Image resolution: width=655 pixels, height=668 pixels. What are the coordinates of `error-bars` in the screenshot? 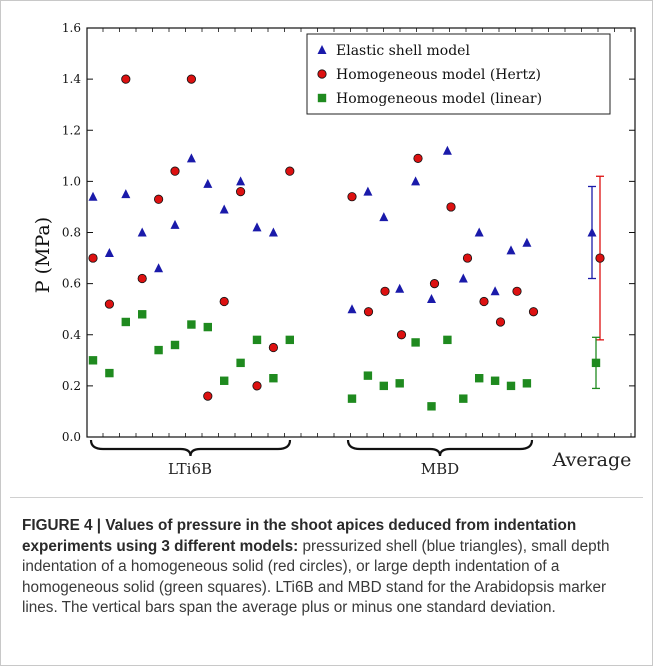 It's located at (596, 282).